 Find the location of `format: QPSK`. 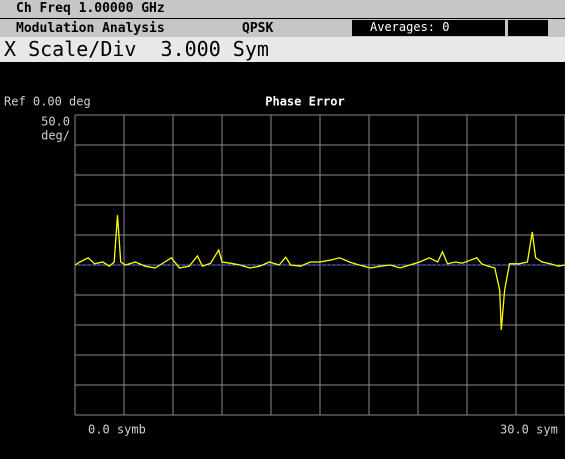

format: QPSK is located at coordinates (258, 28).